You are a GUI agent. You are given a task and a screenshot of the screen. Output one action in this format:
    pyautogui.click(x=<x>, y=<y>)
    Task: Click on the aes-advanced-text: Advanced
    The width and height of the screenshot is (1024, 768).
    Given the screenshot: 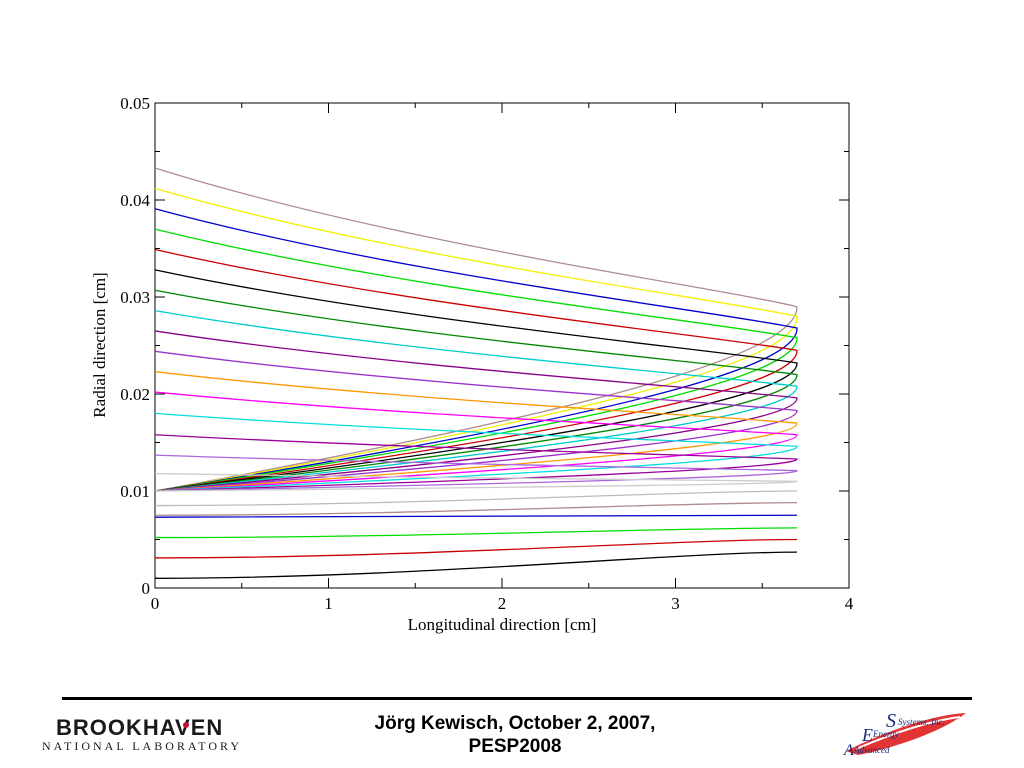 What is the action you would take?
    pyautogui.click(x=871, y=750)
    